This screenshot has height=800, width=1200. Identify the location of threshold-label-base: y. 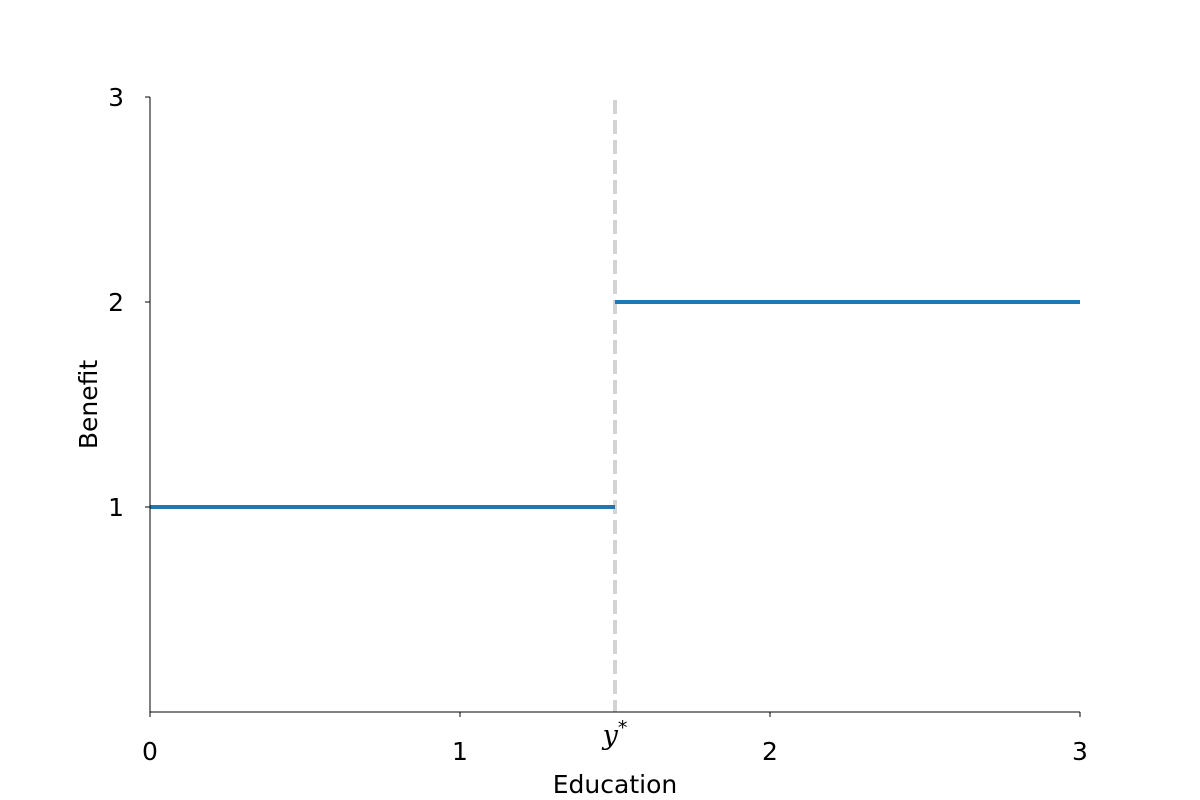
(610, 735).